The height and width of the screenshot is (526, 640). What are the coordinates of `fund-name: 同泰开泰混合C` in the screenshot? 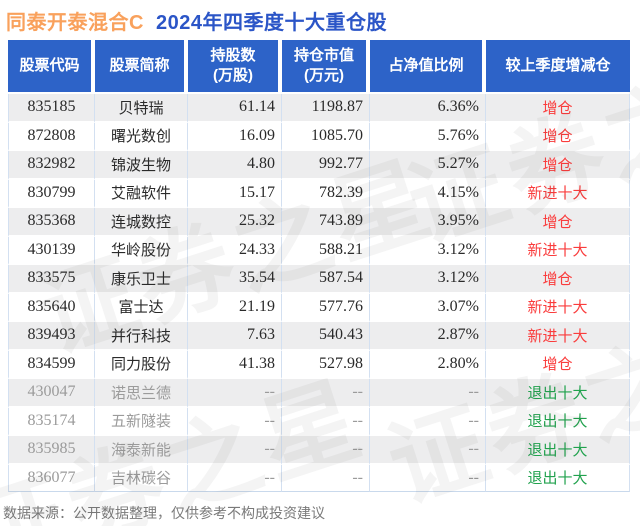 It's located at (75, 23).